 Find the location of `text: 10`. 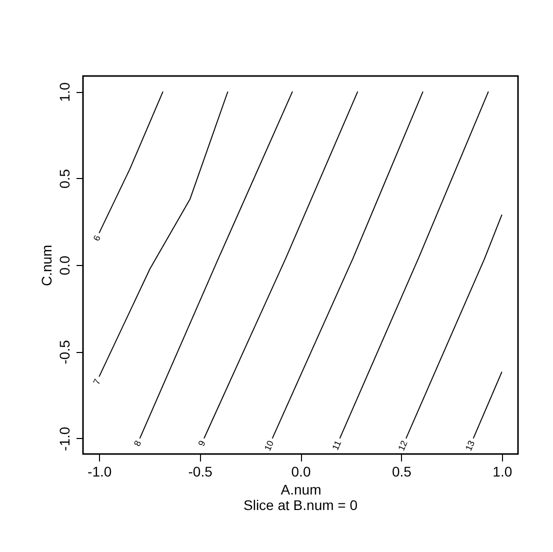

text: 10 is located at coordinates (269, 445).